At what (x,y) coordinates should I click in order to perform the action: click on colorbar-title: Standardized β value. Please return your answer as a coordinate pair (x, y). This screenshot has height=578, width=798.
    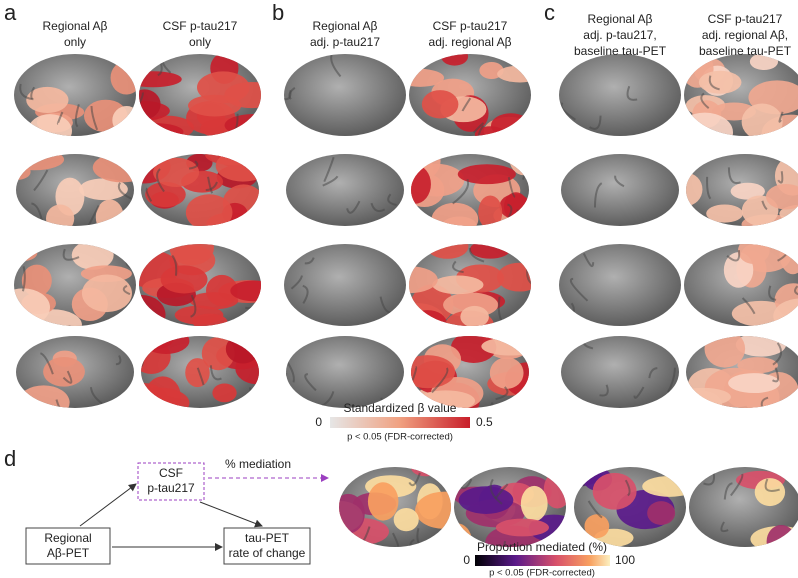
    Looking at the image, I should click on (400, 408).